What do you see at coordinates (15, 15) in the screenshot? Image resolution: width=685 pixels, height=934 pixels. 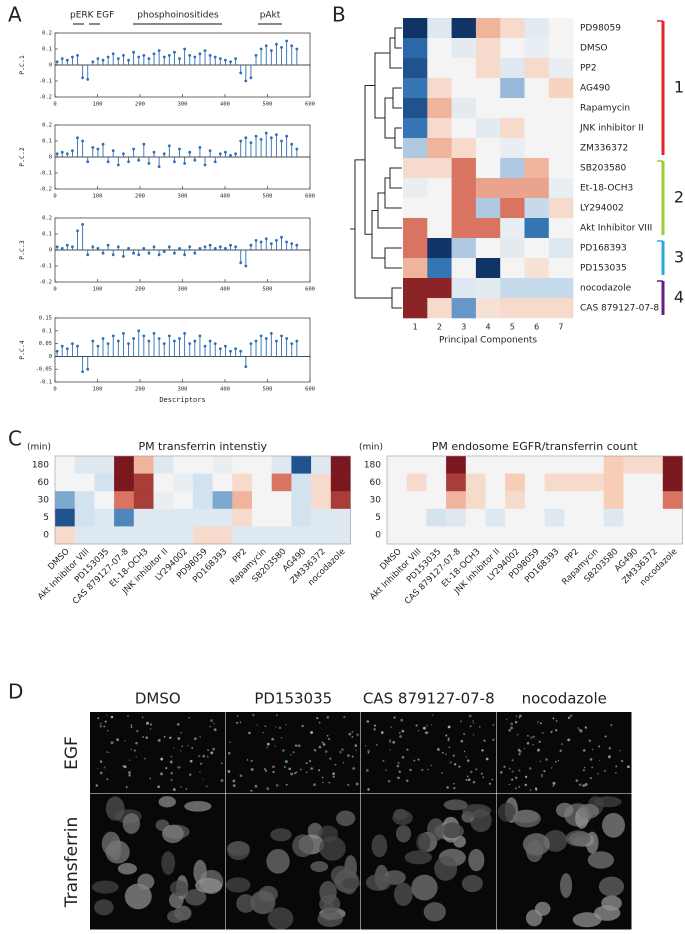 I see `panel-label: A` at bounding box center [15, 15].